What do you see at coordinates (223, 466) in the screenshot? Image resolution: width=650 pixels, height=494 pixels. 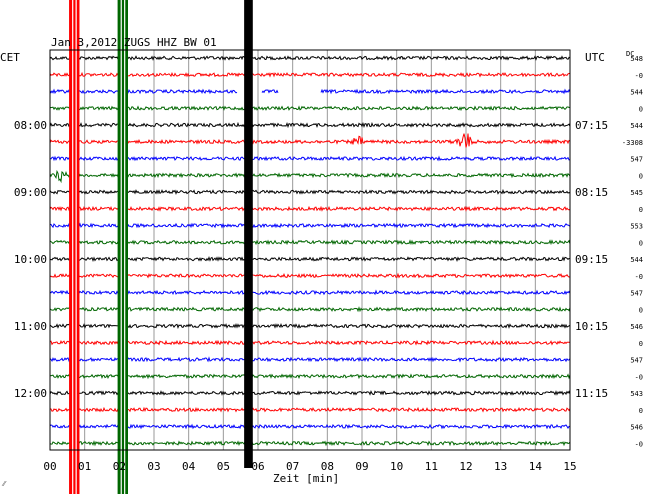 I see `x-tick-label: 05` at bounding box center [223, 466].